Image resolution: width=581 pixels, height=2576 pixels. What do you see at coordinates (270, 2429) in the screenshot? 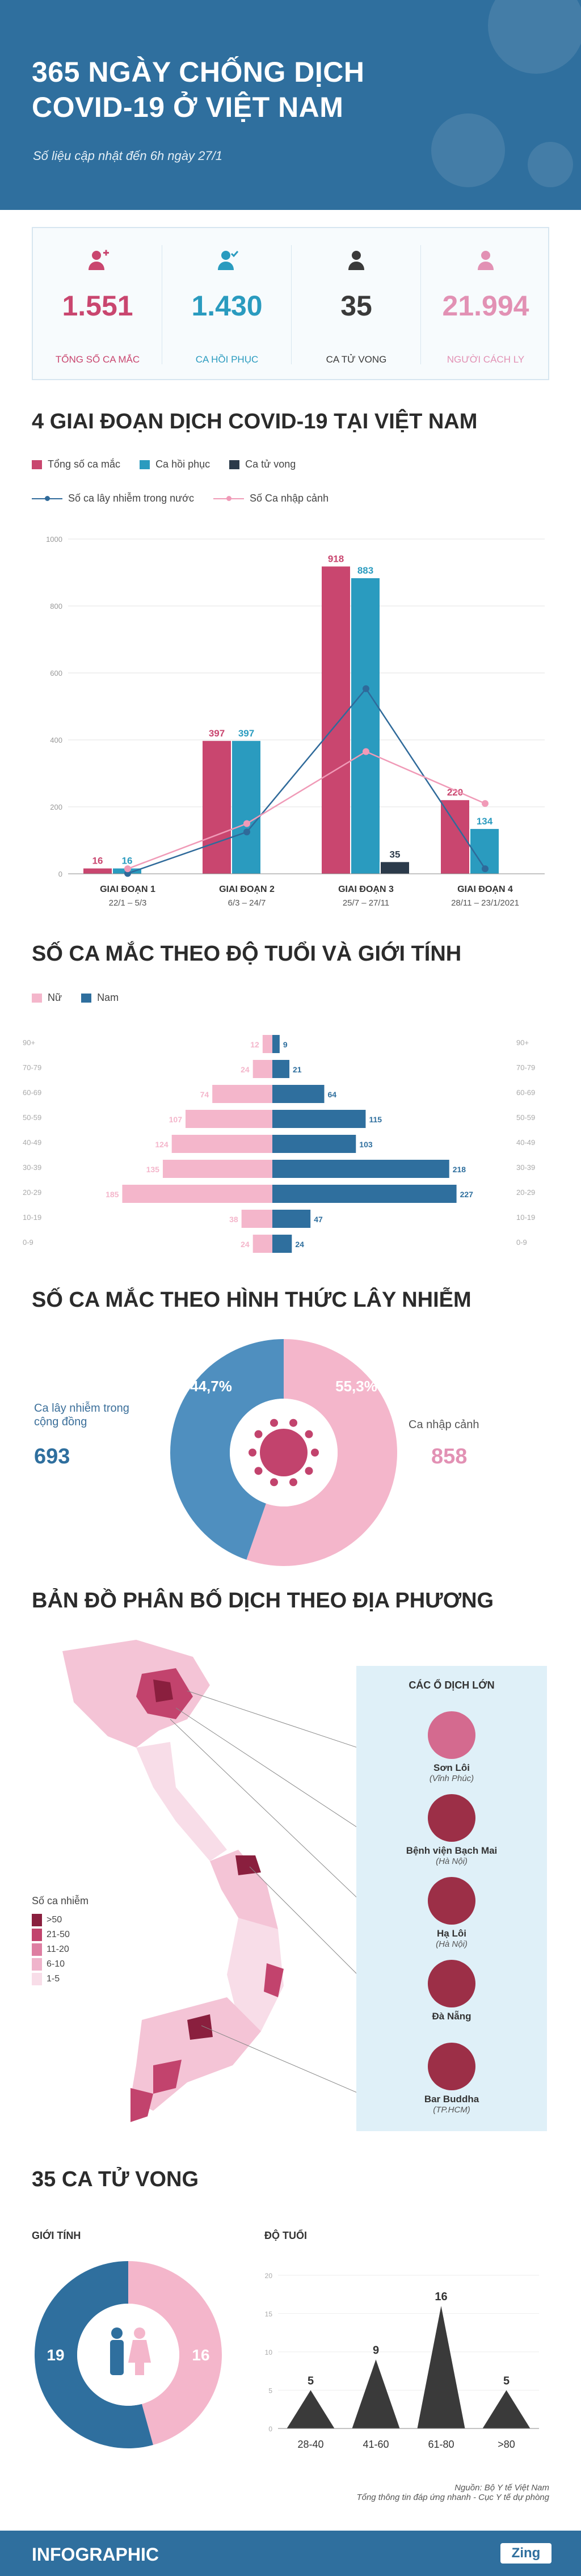
I see `y-tick-label: 0` at bounding box center [270, 2429].